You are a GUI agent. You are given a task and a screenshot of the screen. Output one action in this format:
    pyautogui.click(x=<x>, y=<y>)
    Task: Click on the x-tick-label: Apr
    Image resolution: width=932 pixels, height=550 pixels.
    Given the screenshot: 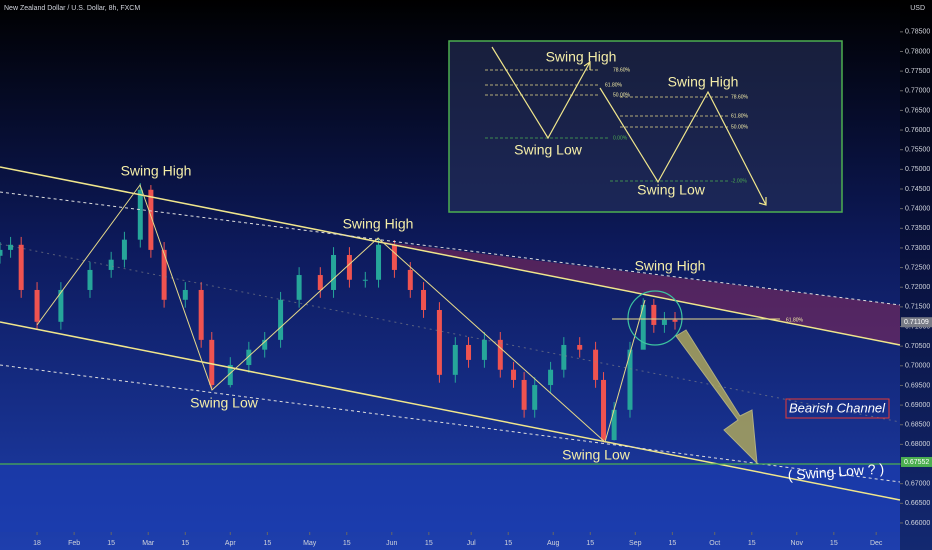 What is the action you would take?
    pyautogui.click(x=231, y=543)
    